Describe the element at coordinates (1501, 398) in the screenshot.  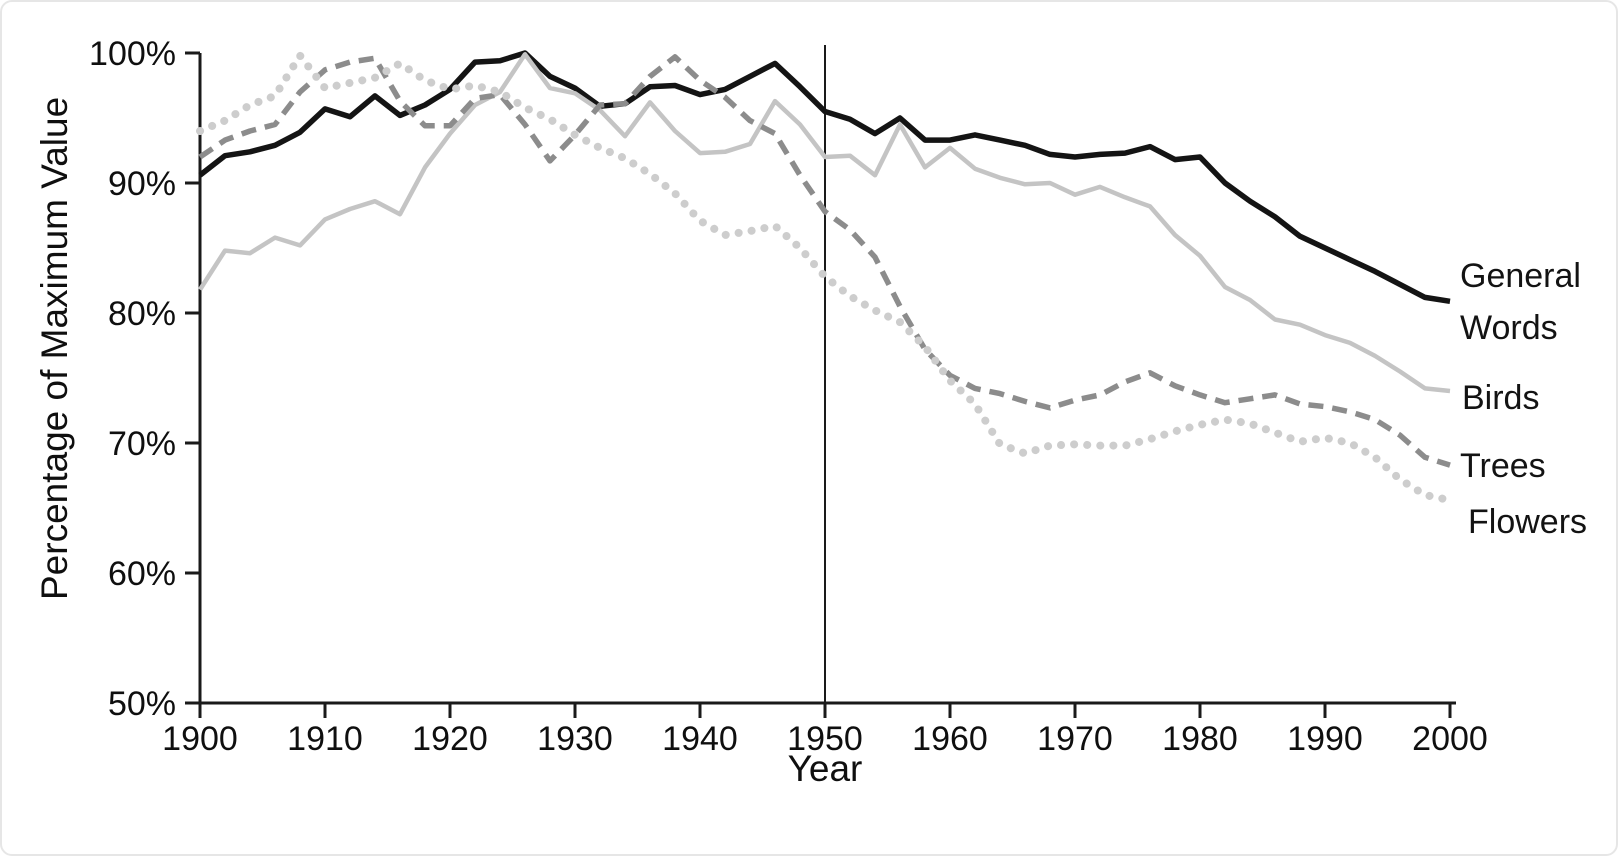
I see `series-label-birds: Birds` at that location.